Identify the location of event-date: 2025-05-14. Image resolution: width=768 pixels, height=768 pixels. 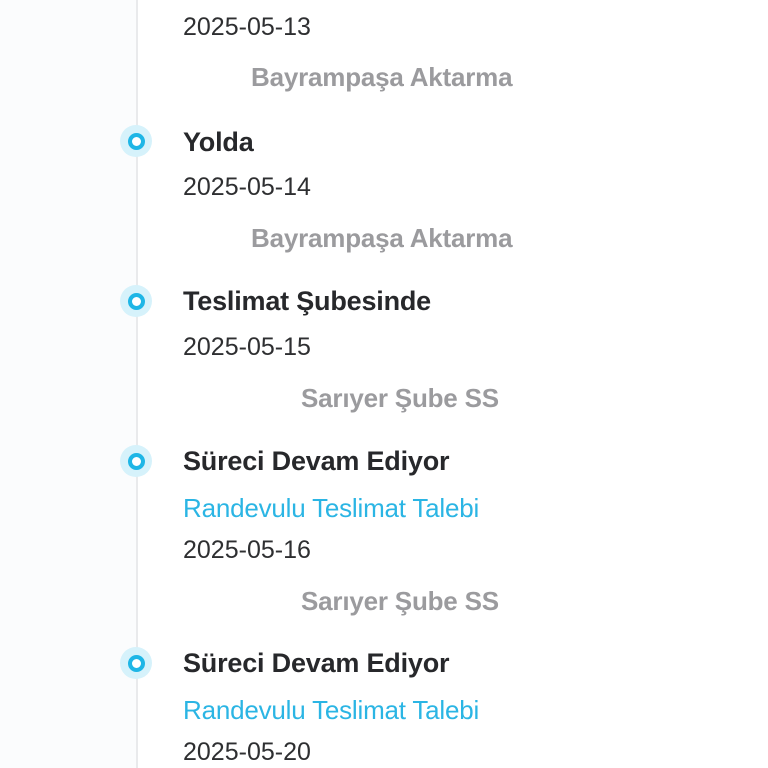
(247, 187).